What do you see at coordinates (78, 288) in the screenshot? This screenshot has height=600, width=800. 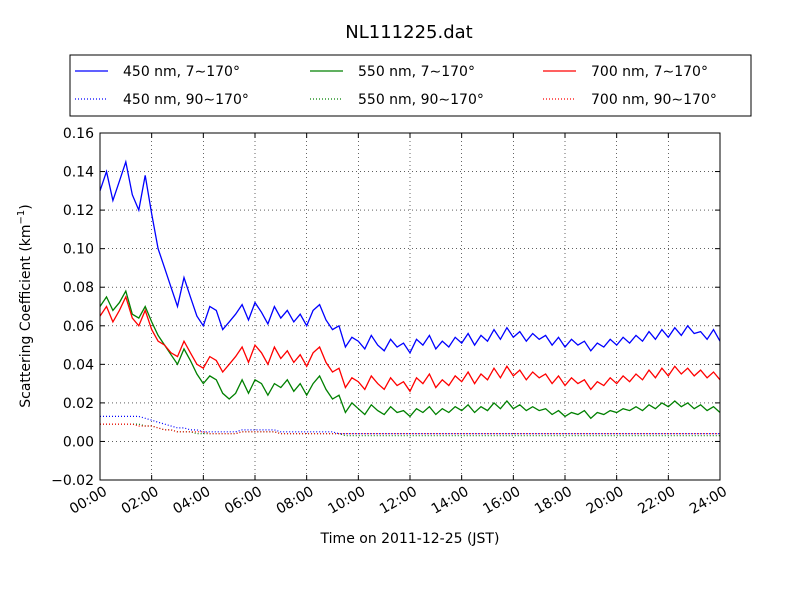 I see `y-tick-label: 0.08` at bounding box center [78, 288].